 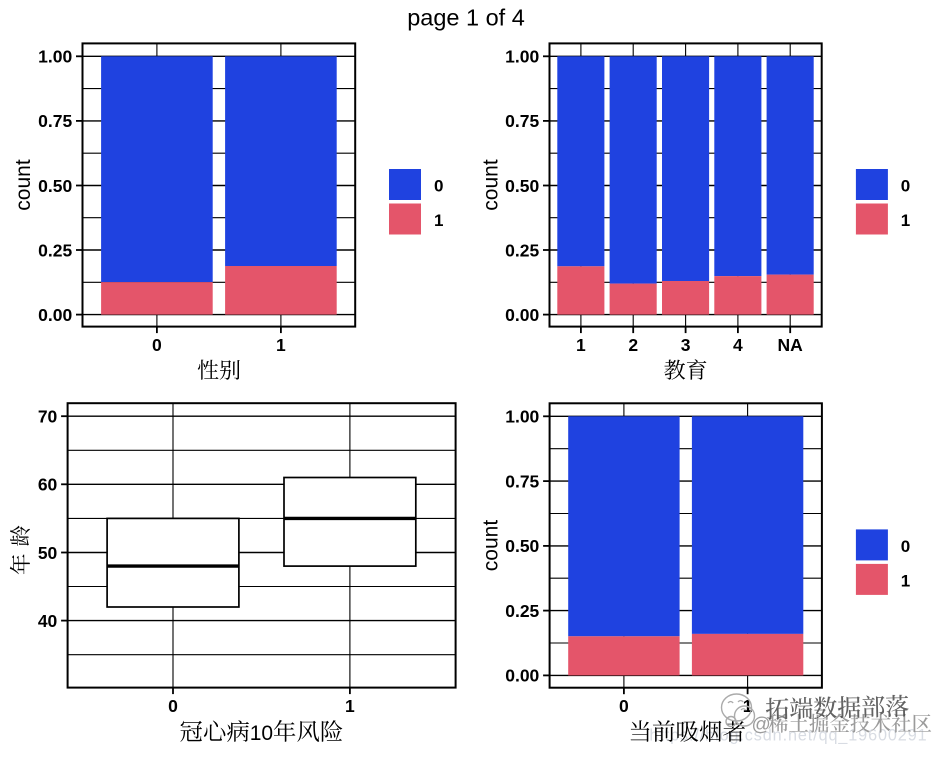 What do you see at coordinates (791, 345) in the screenshot?
I see `svg-text: NA` at bounding box center [791, 345].